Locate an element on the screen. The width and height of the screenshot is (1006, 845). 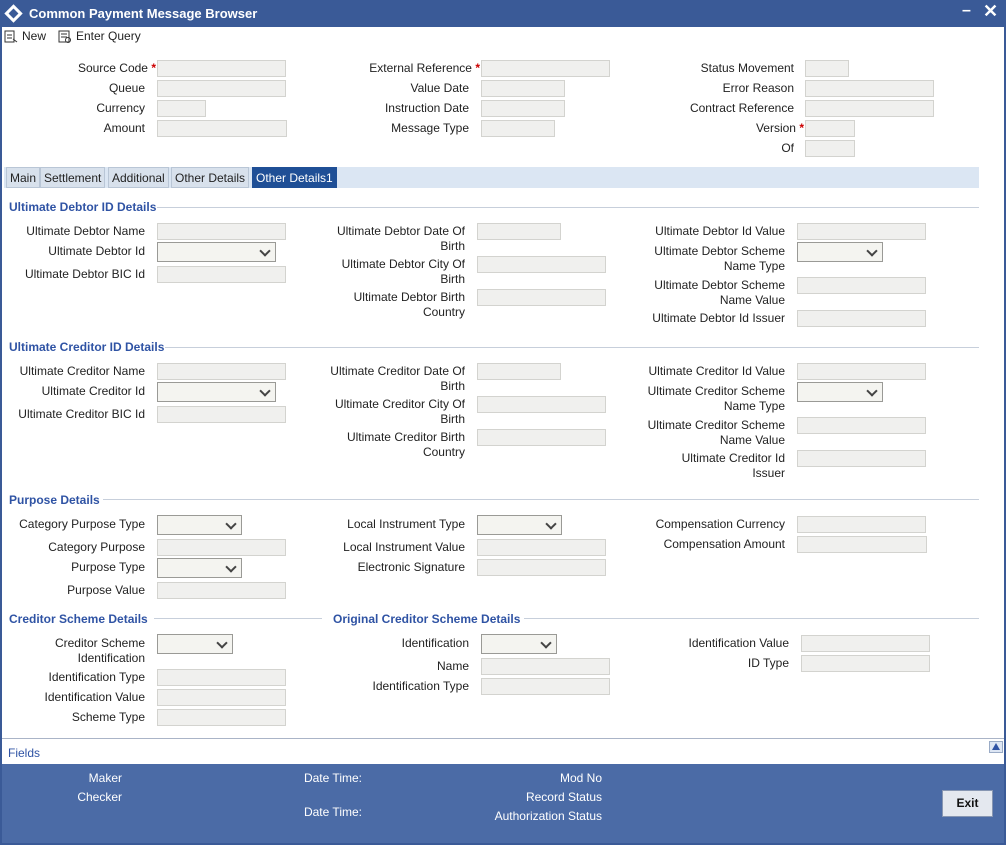
message-type-field is located at coordinates (518, 128).